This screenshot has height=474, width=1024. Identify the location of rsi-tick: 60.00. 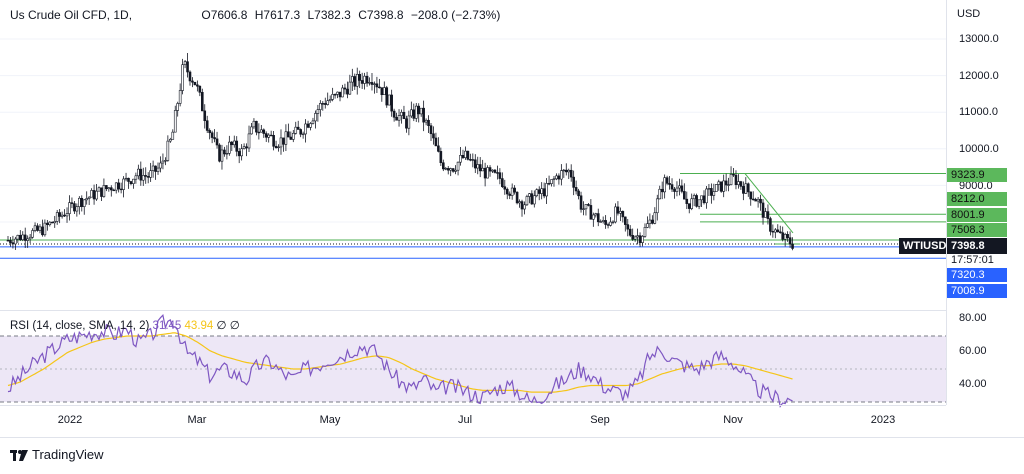
(973, 351).